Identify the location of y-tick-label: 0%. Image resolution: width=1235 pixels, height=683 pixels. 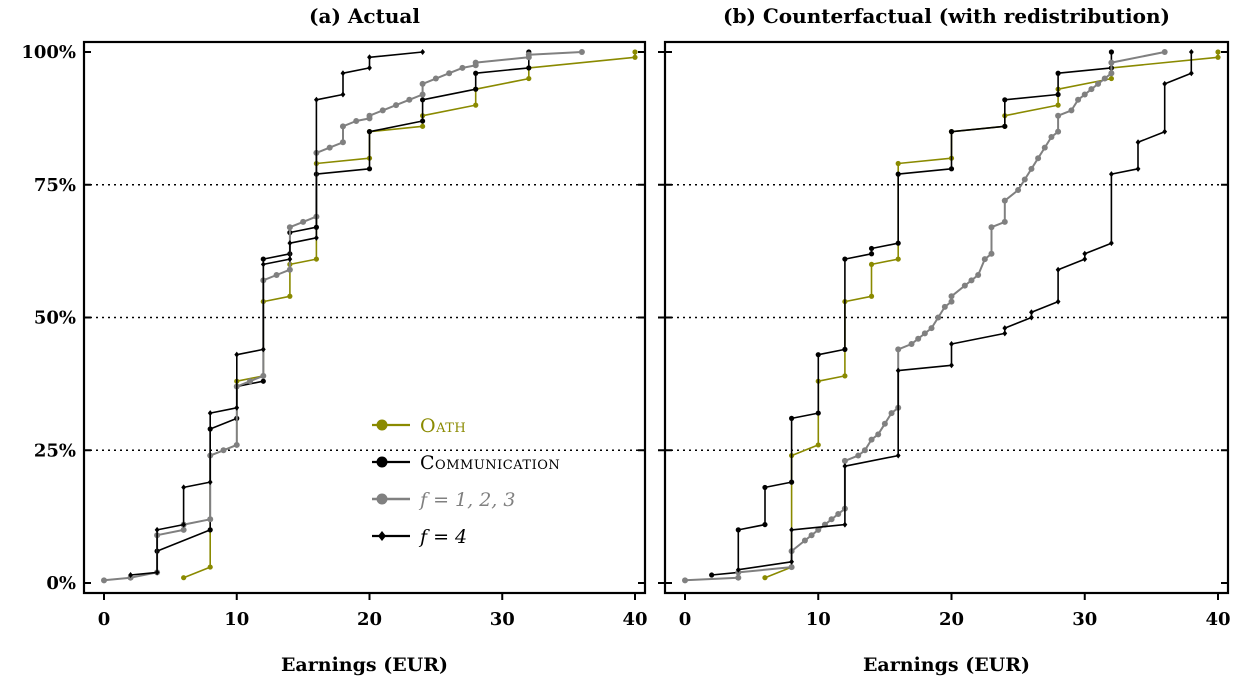
(61, 583).